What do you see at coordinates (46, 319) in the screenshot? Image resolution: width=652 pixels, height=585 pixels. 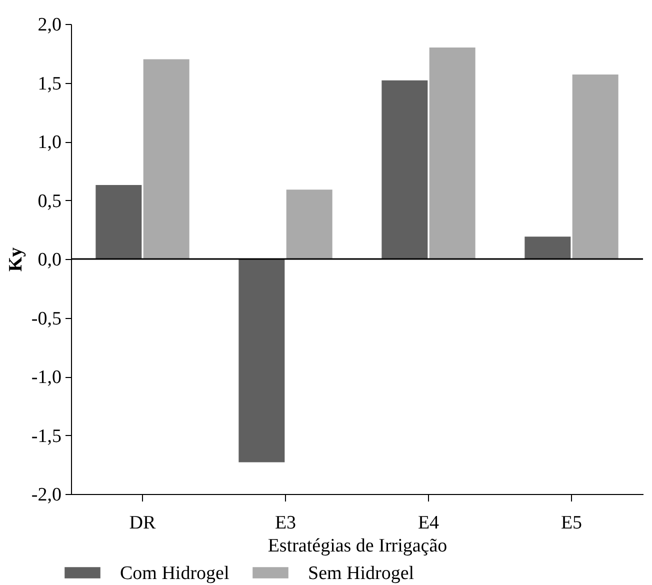 I see `y-tick-label: -0,5` at bounding box center [46, 319].